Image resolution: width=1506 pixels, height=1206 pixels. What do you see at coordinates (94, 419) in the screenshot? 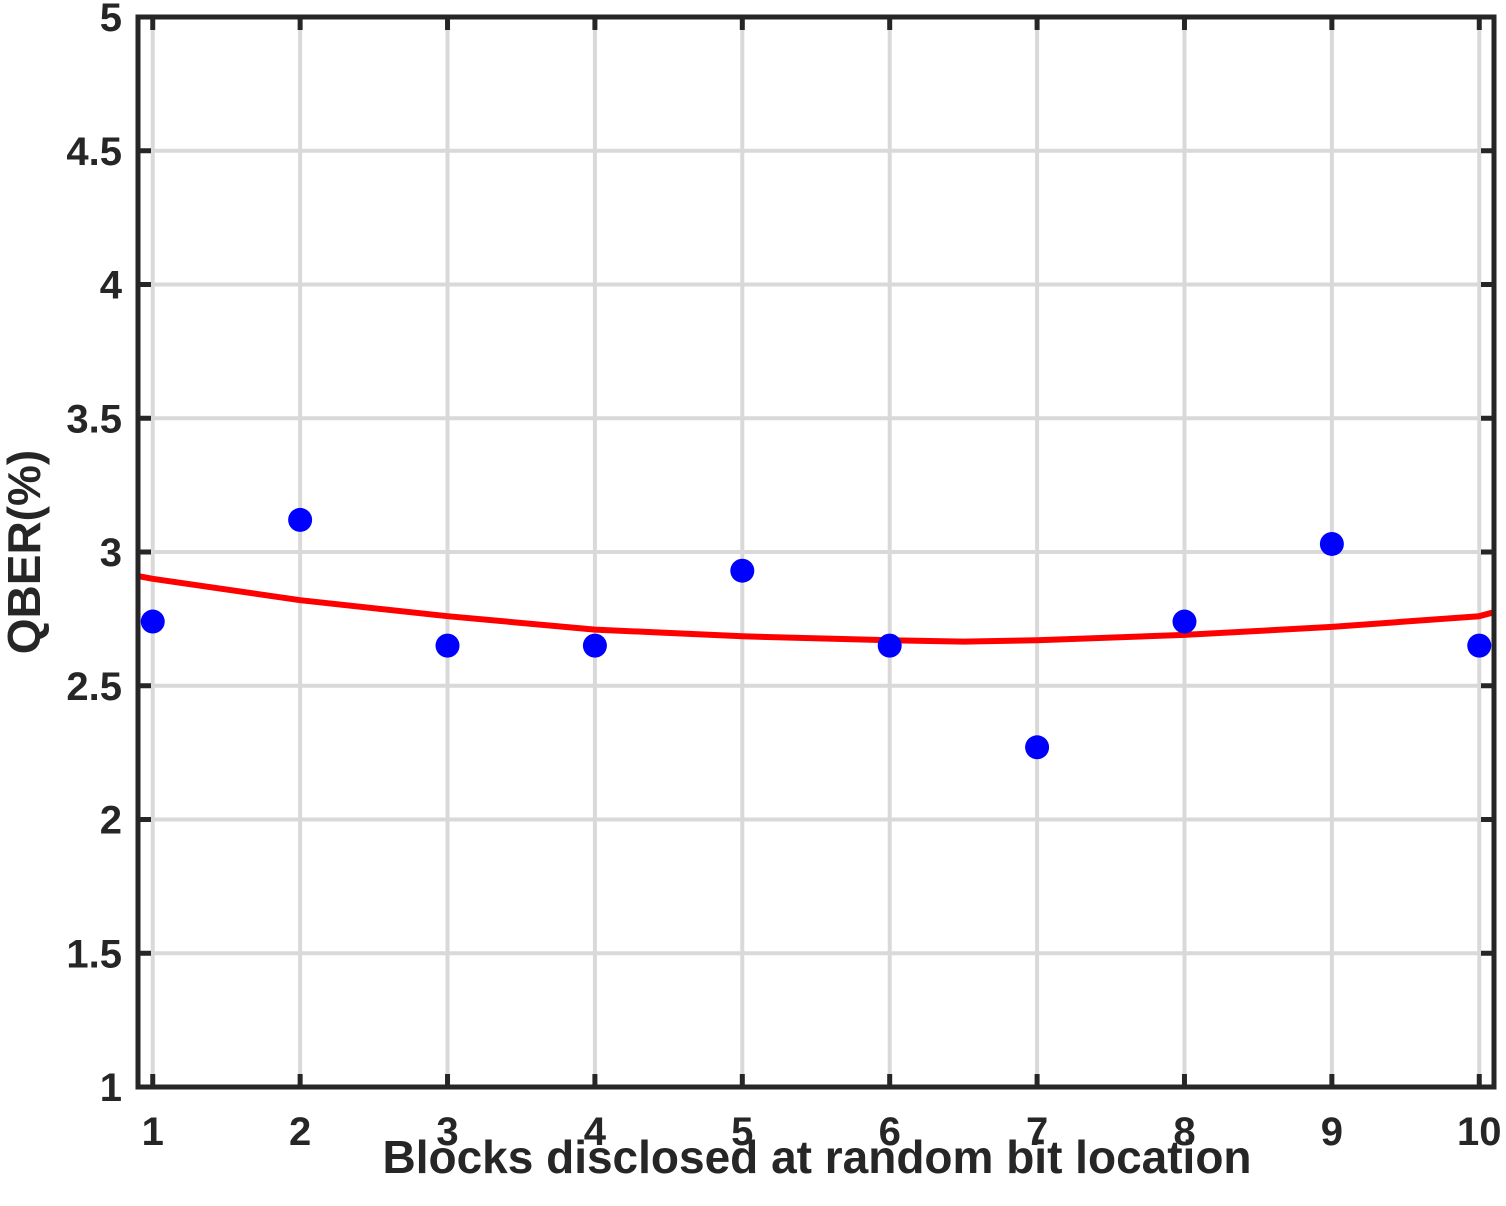
I see `y-tick-label: 3.5` at bounding box center [94, 419].